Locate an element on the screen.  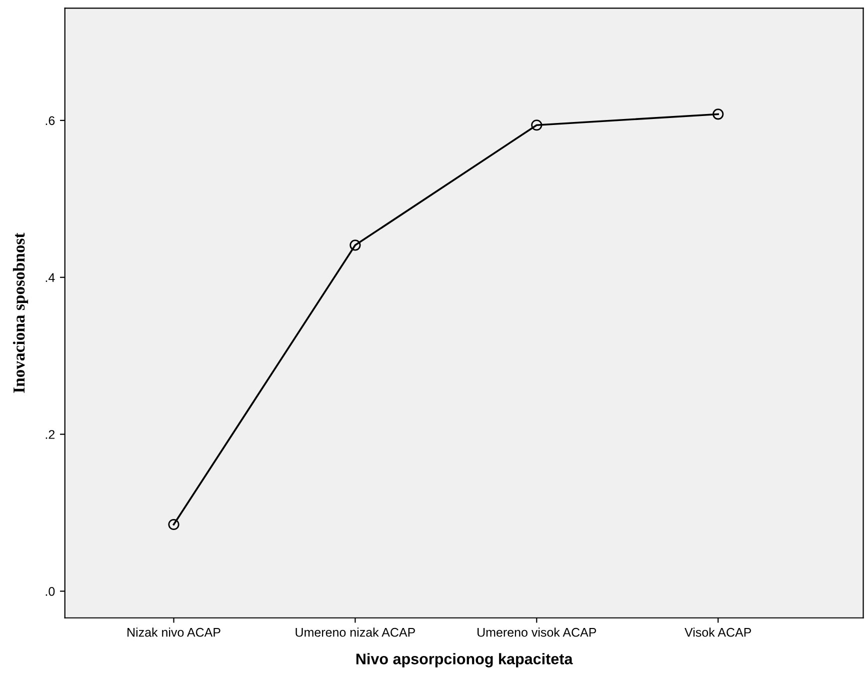
y-axis-title: Inovaciona sposobnost is located at coordinates (20, 312).